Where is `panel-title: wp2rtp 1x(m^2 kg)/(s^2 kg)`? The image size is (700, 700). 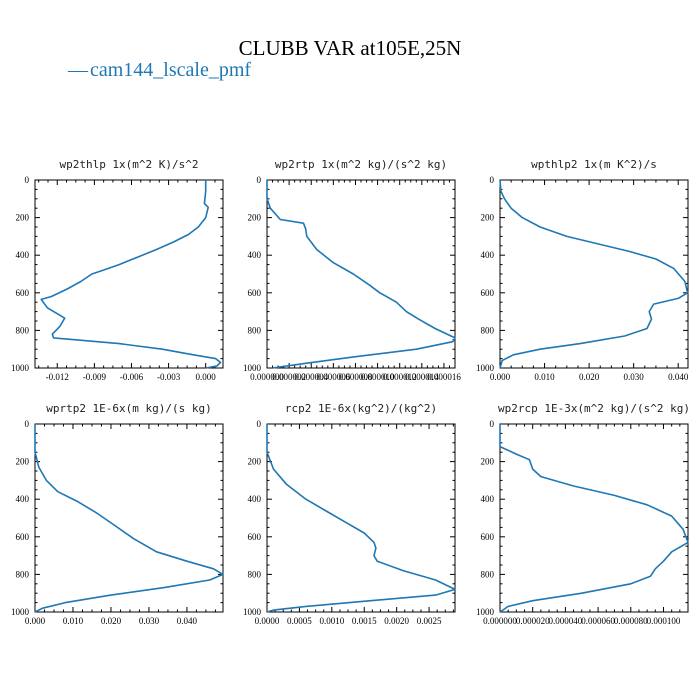
panel-title: wp2rtp 1x(m^2 kg)/(s^2 kg) is located at coordinates (361, 164).